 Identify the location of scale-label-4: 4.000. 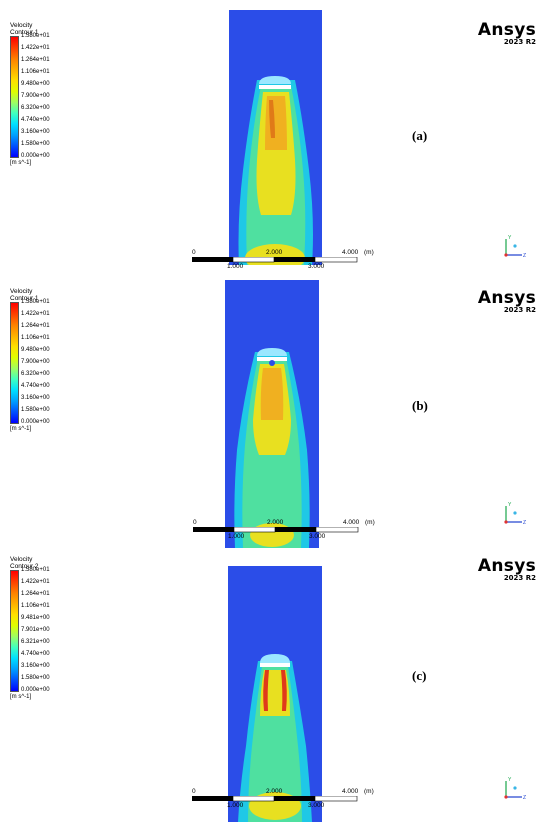
(350, 252).